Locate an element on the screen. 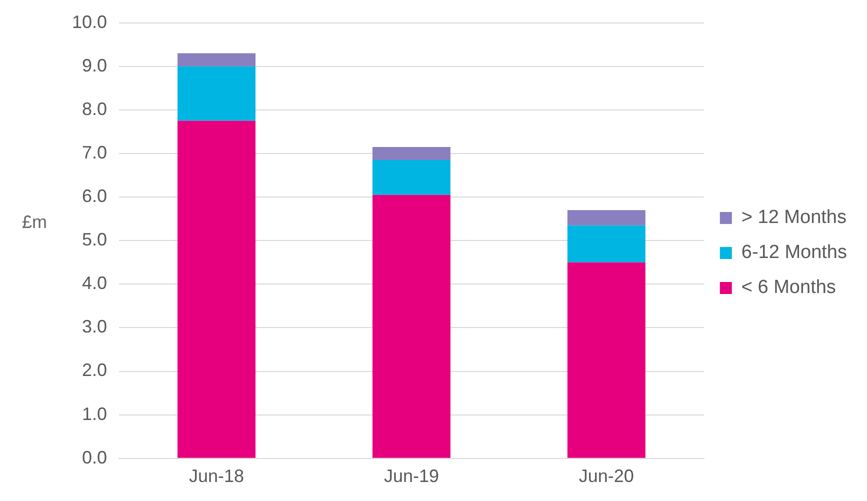  x-tick-label: Jun-20 is located at coordinates (606, 476).